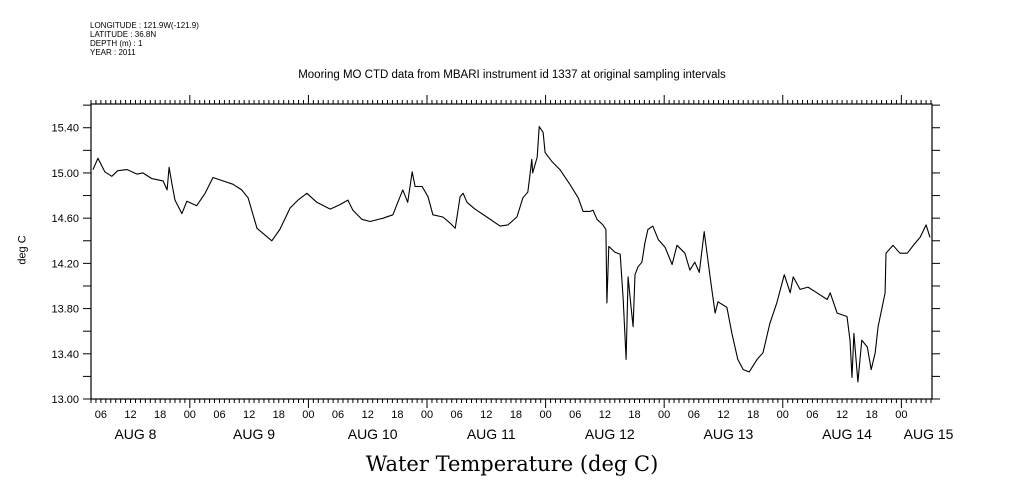  What do you see at coordinates (65, 219) in the screenshot?
I see `y-tick-label: 14.60` at bounding box center [65, 219].